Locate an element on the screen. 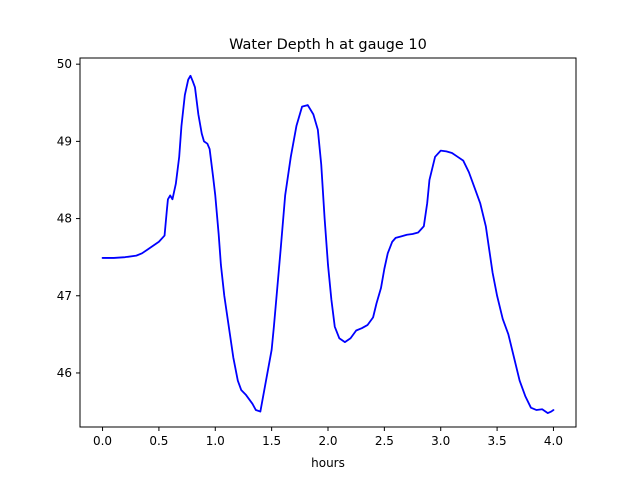 This screenshot has height=480, width=640. y-tick-label: 47 is located at coordinates (64, 296).